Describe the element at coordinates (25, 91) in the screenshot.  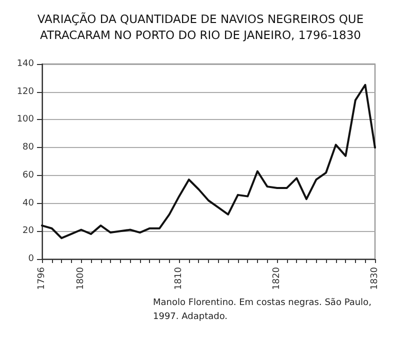
I see `y-tick-label: 120` at that location.